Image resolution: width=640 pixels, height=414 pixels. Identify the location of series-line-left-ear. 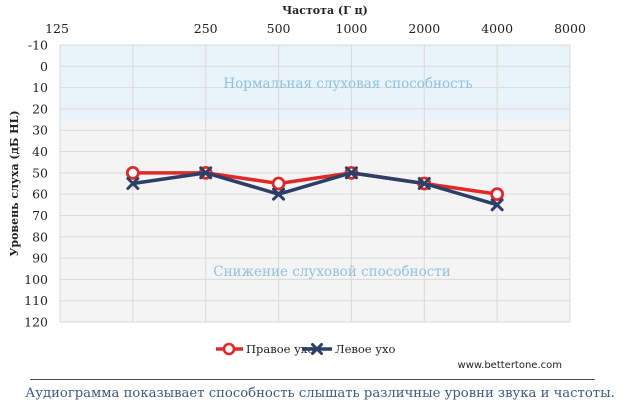
(315, 189).